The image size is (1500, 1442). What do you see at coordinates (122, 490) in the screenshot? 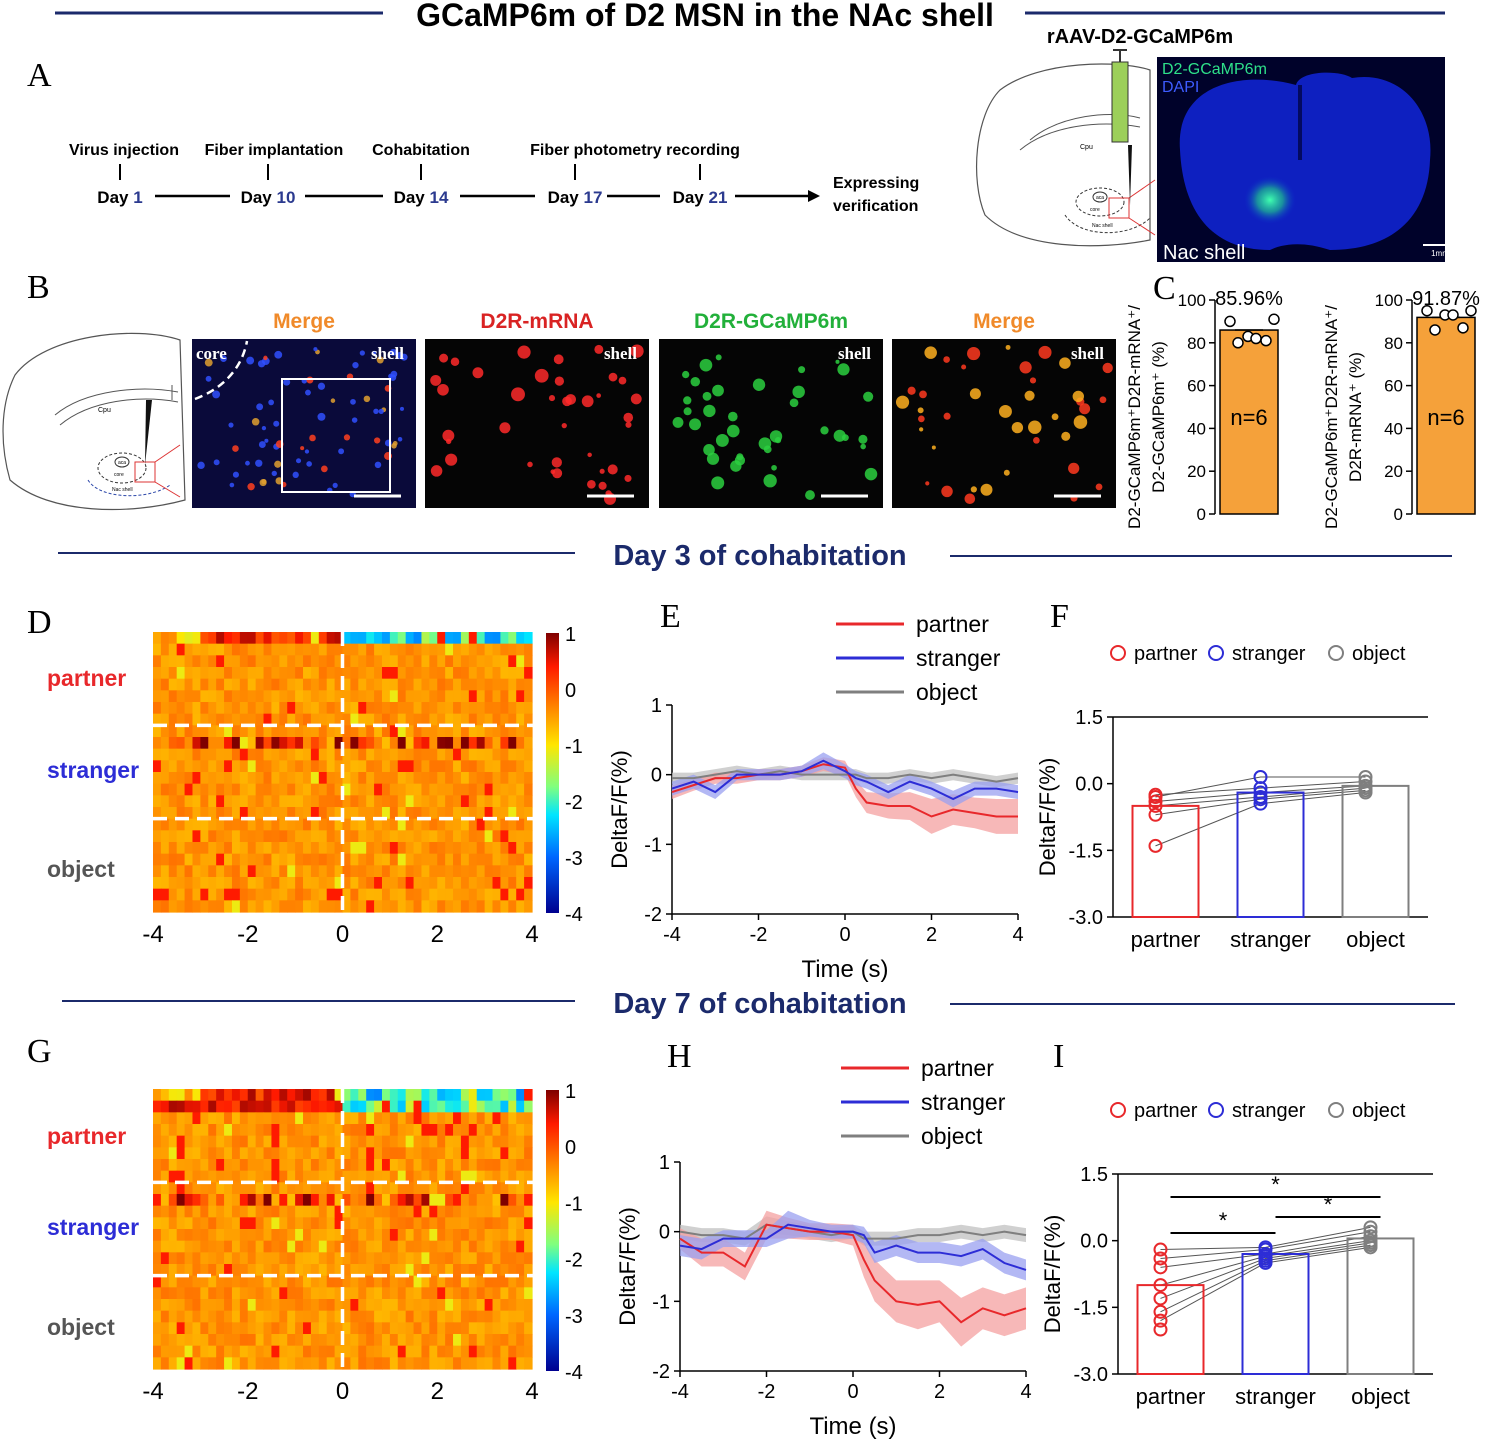
I see `atlas-b-shell-label: Nac shell` at bounding box center [122, 490].